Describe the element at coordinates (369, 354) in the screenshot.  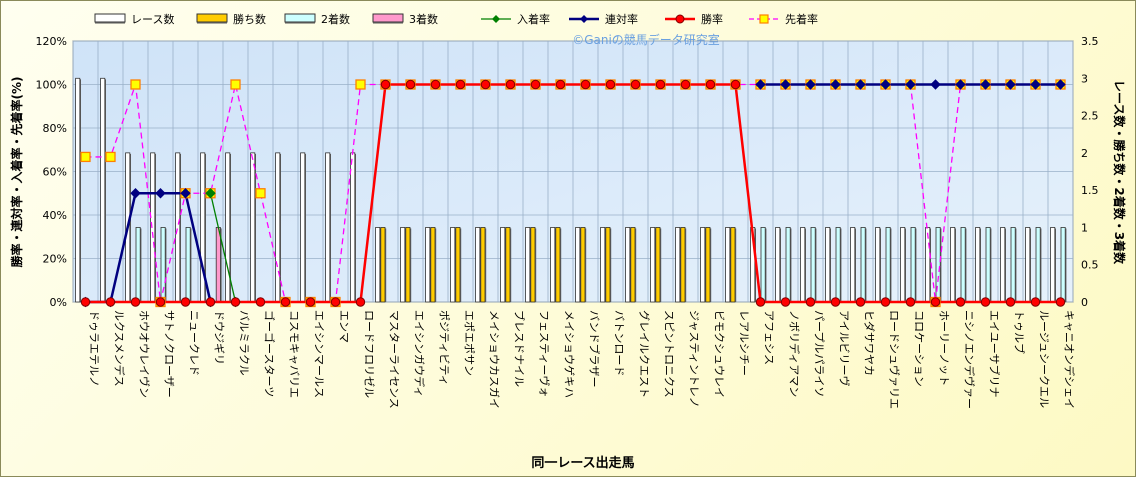
I see `x-tick-label: ロードフロリゼル` at that location.